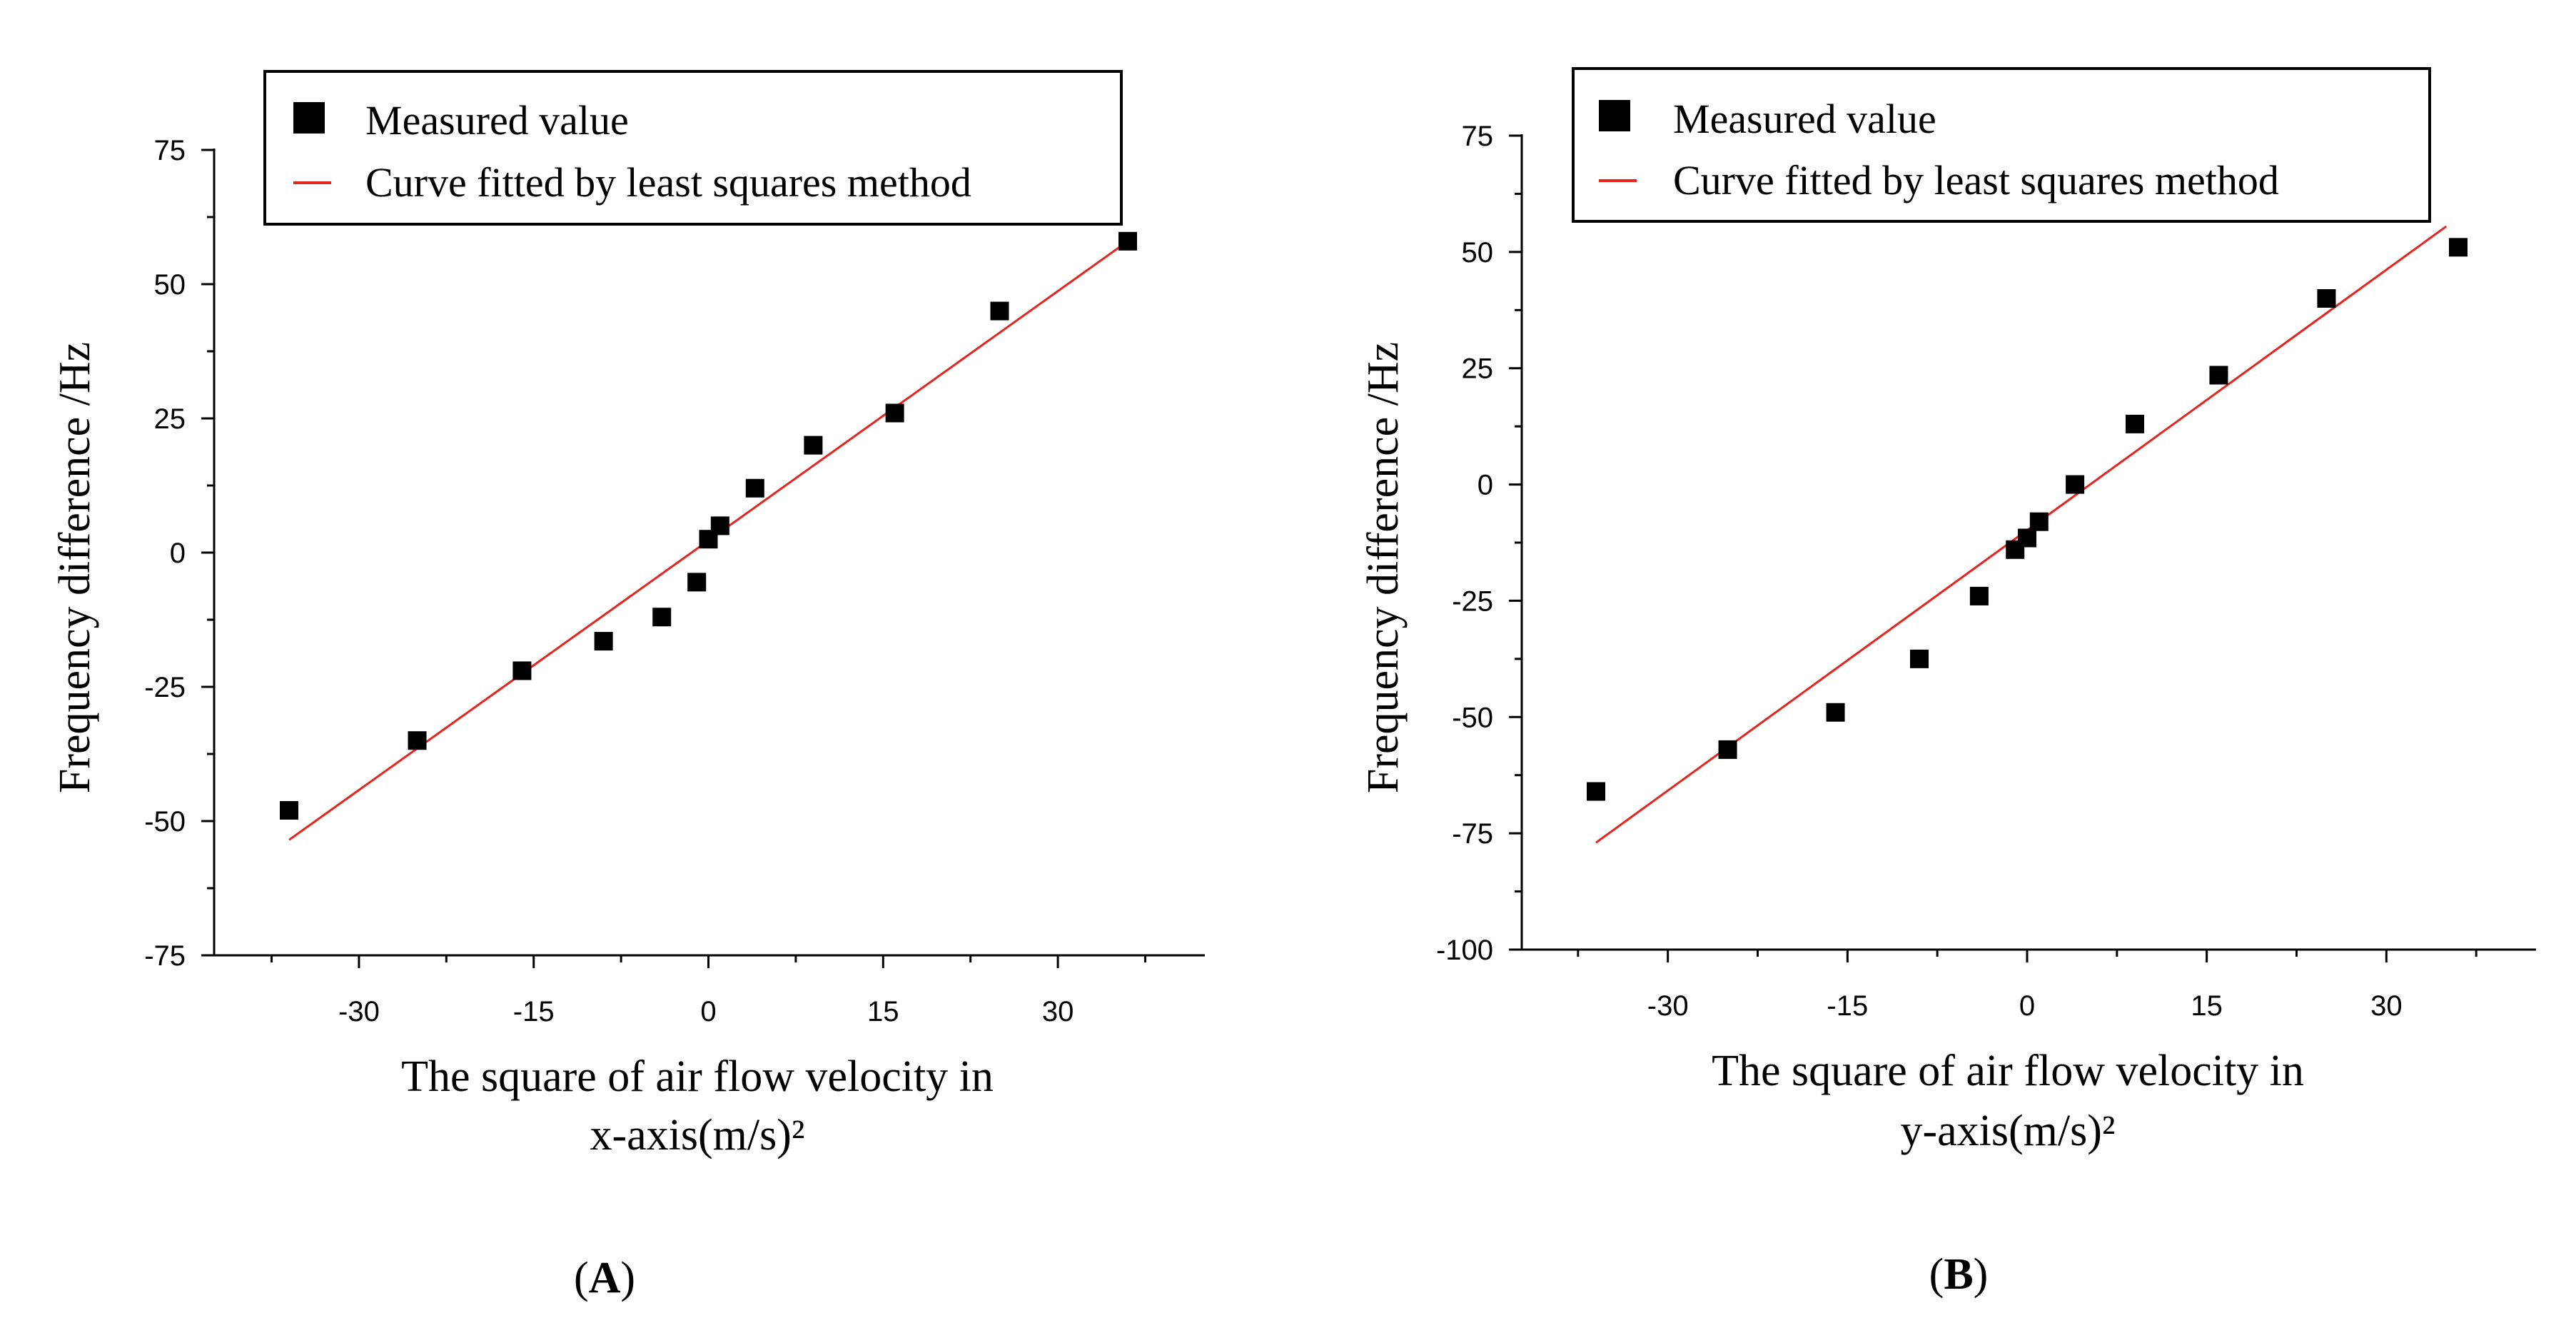  Describe the element at coordinates (359, 1011) in the screenshot. I see `chart-a-x-tick-label: -30` at that location.